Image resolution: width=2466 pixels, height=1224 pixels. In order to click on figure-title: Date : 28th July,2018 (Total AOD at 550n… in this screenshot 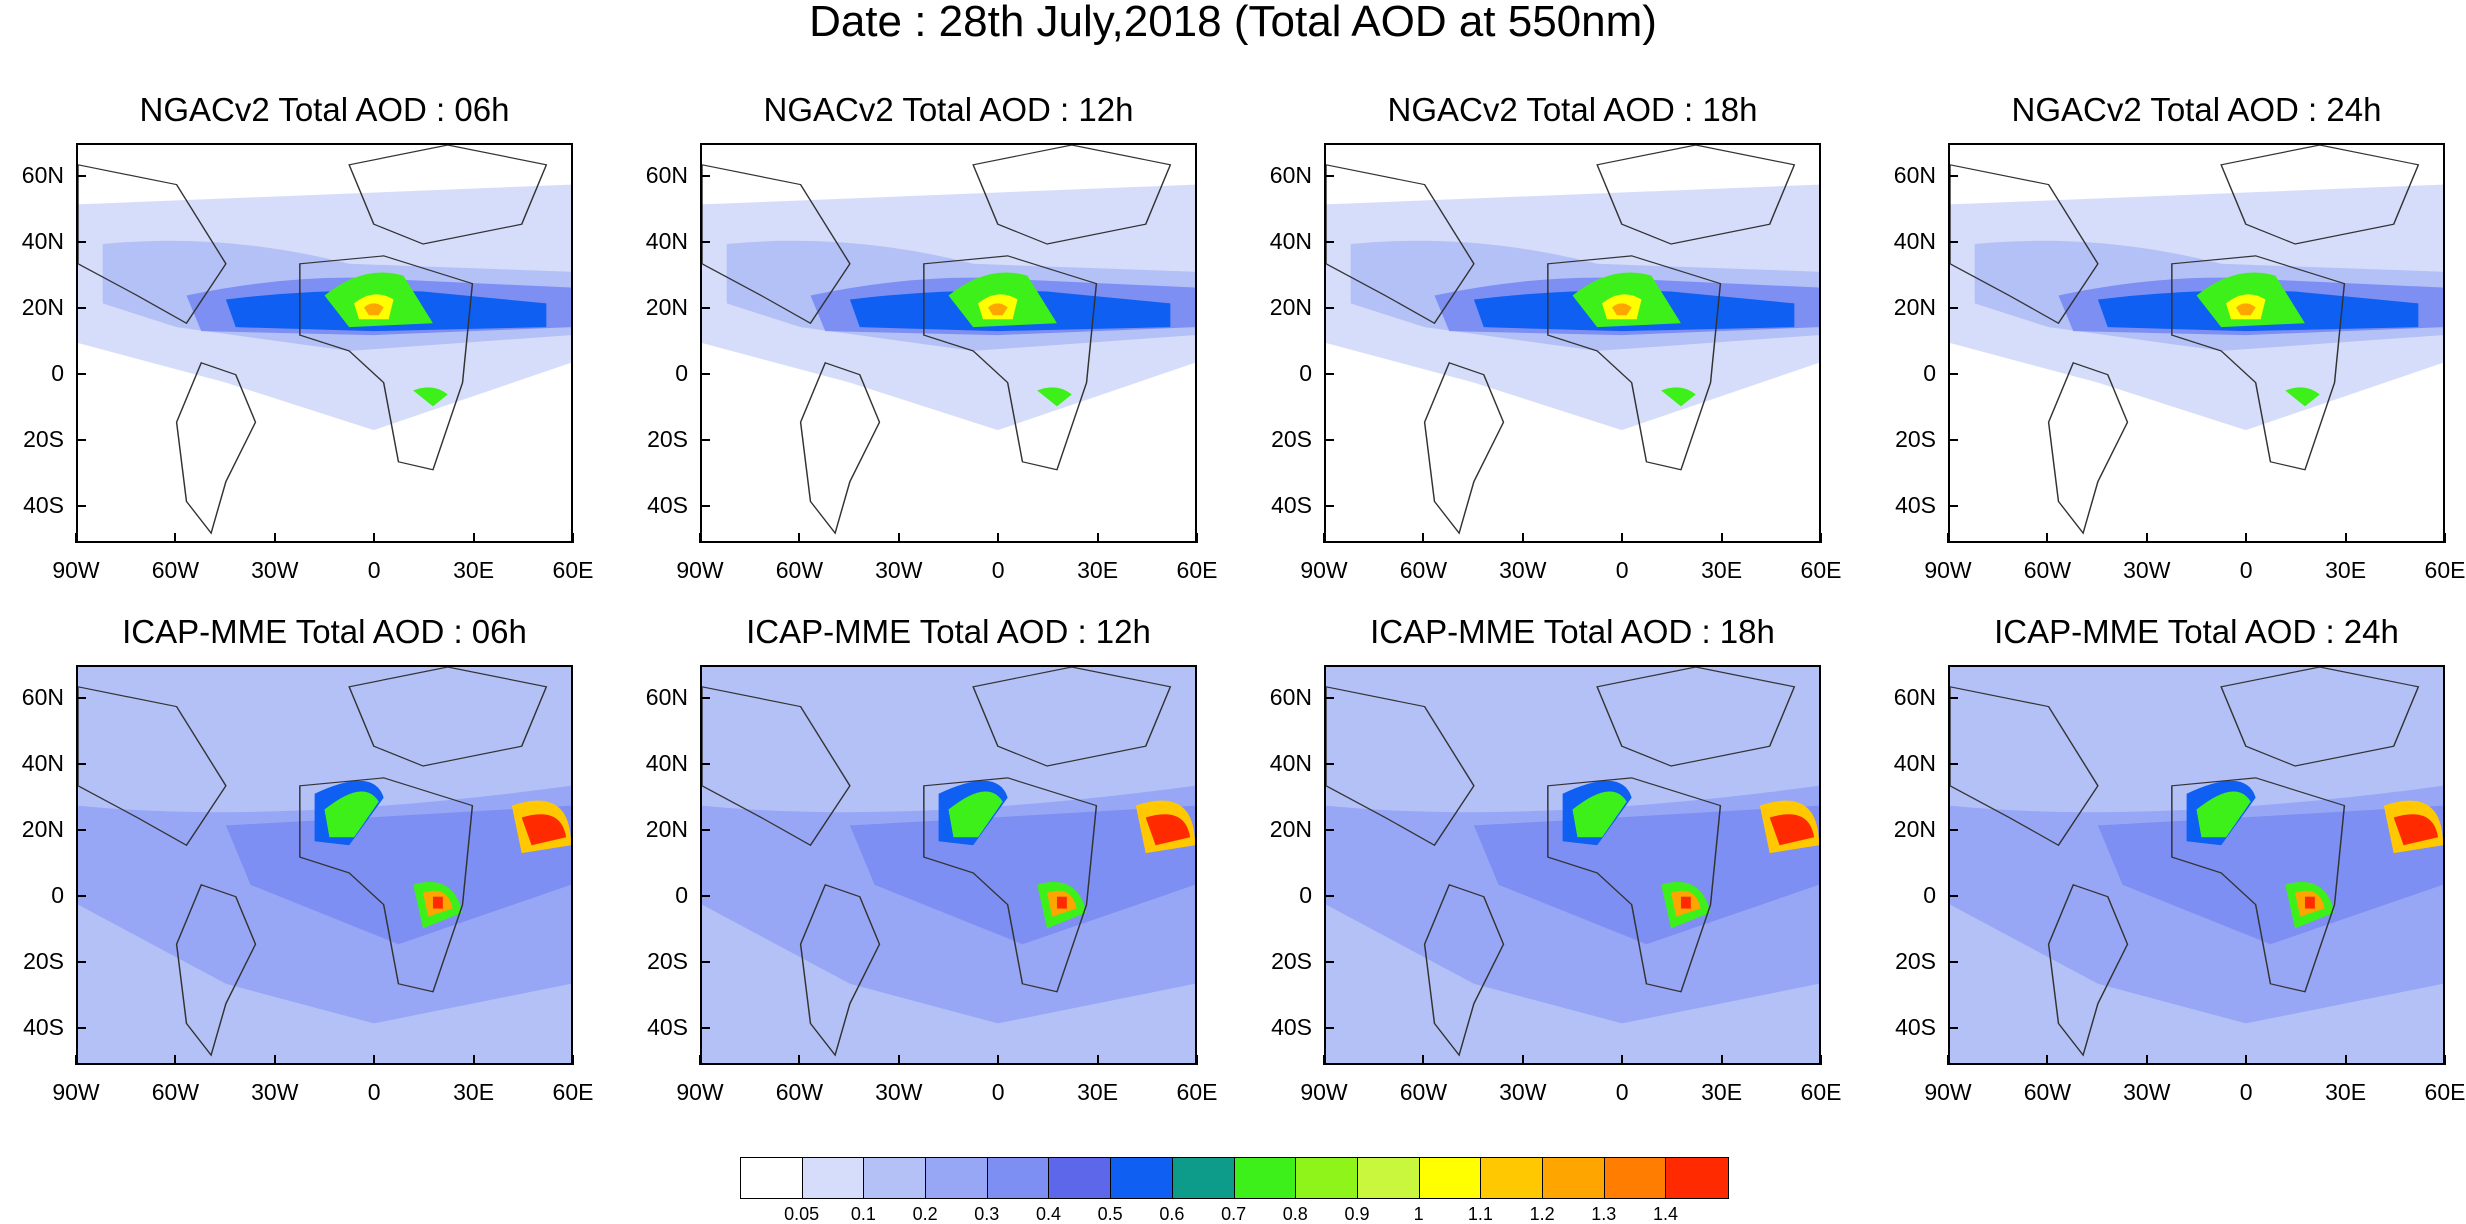, I will do `click(1233, 23)`.